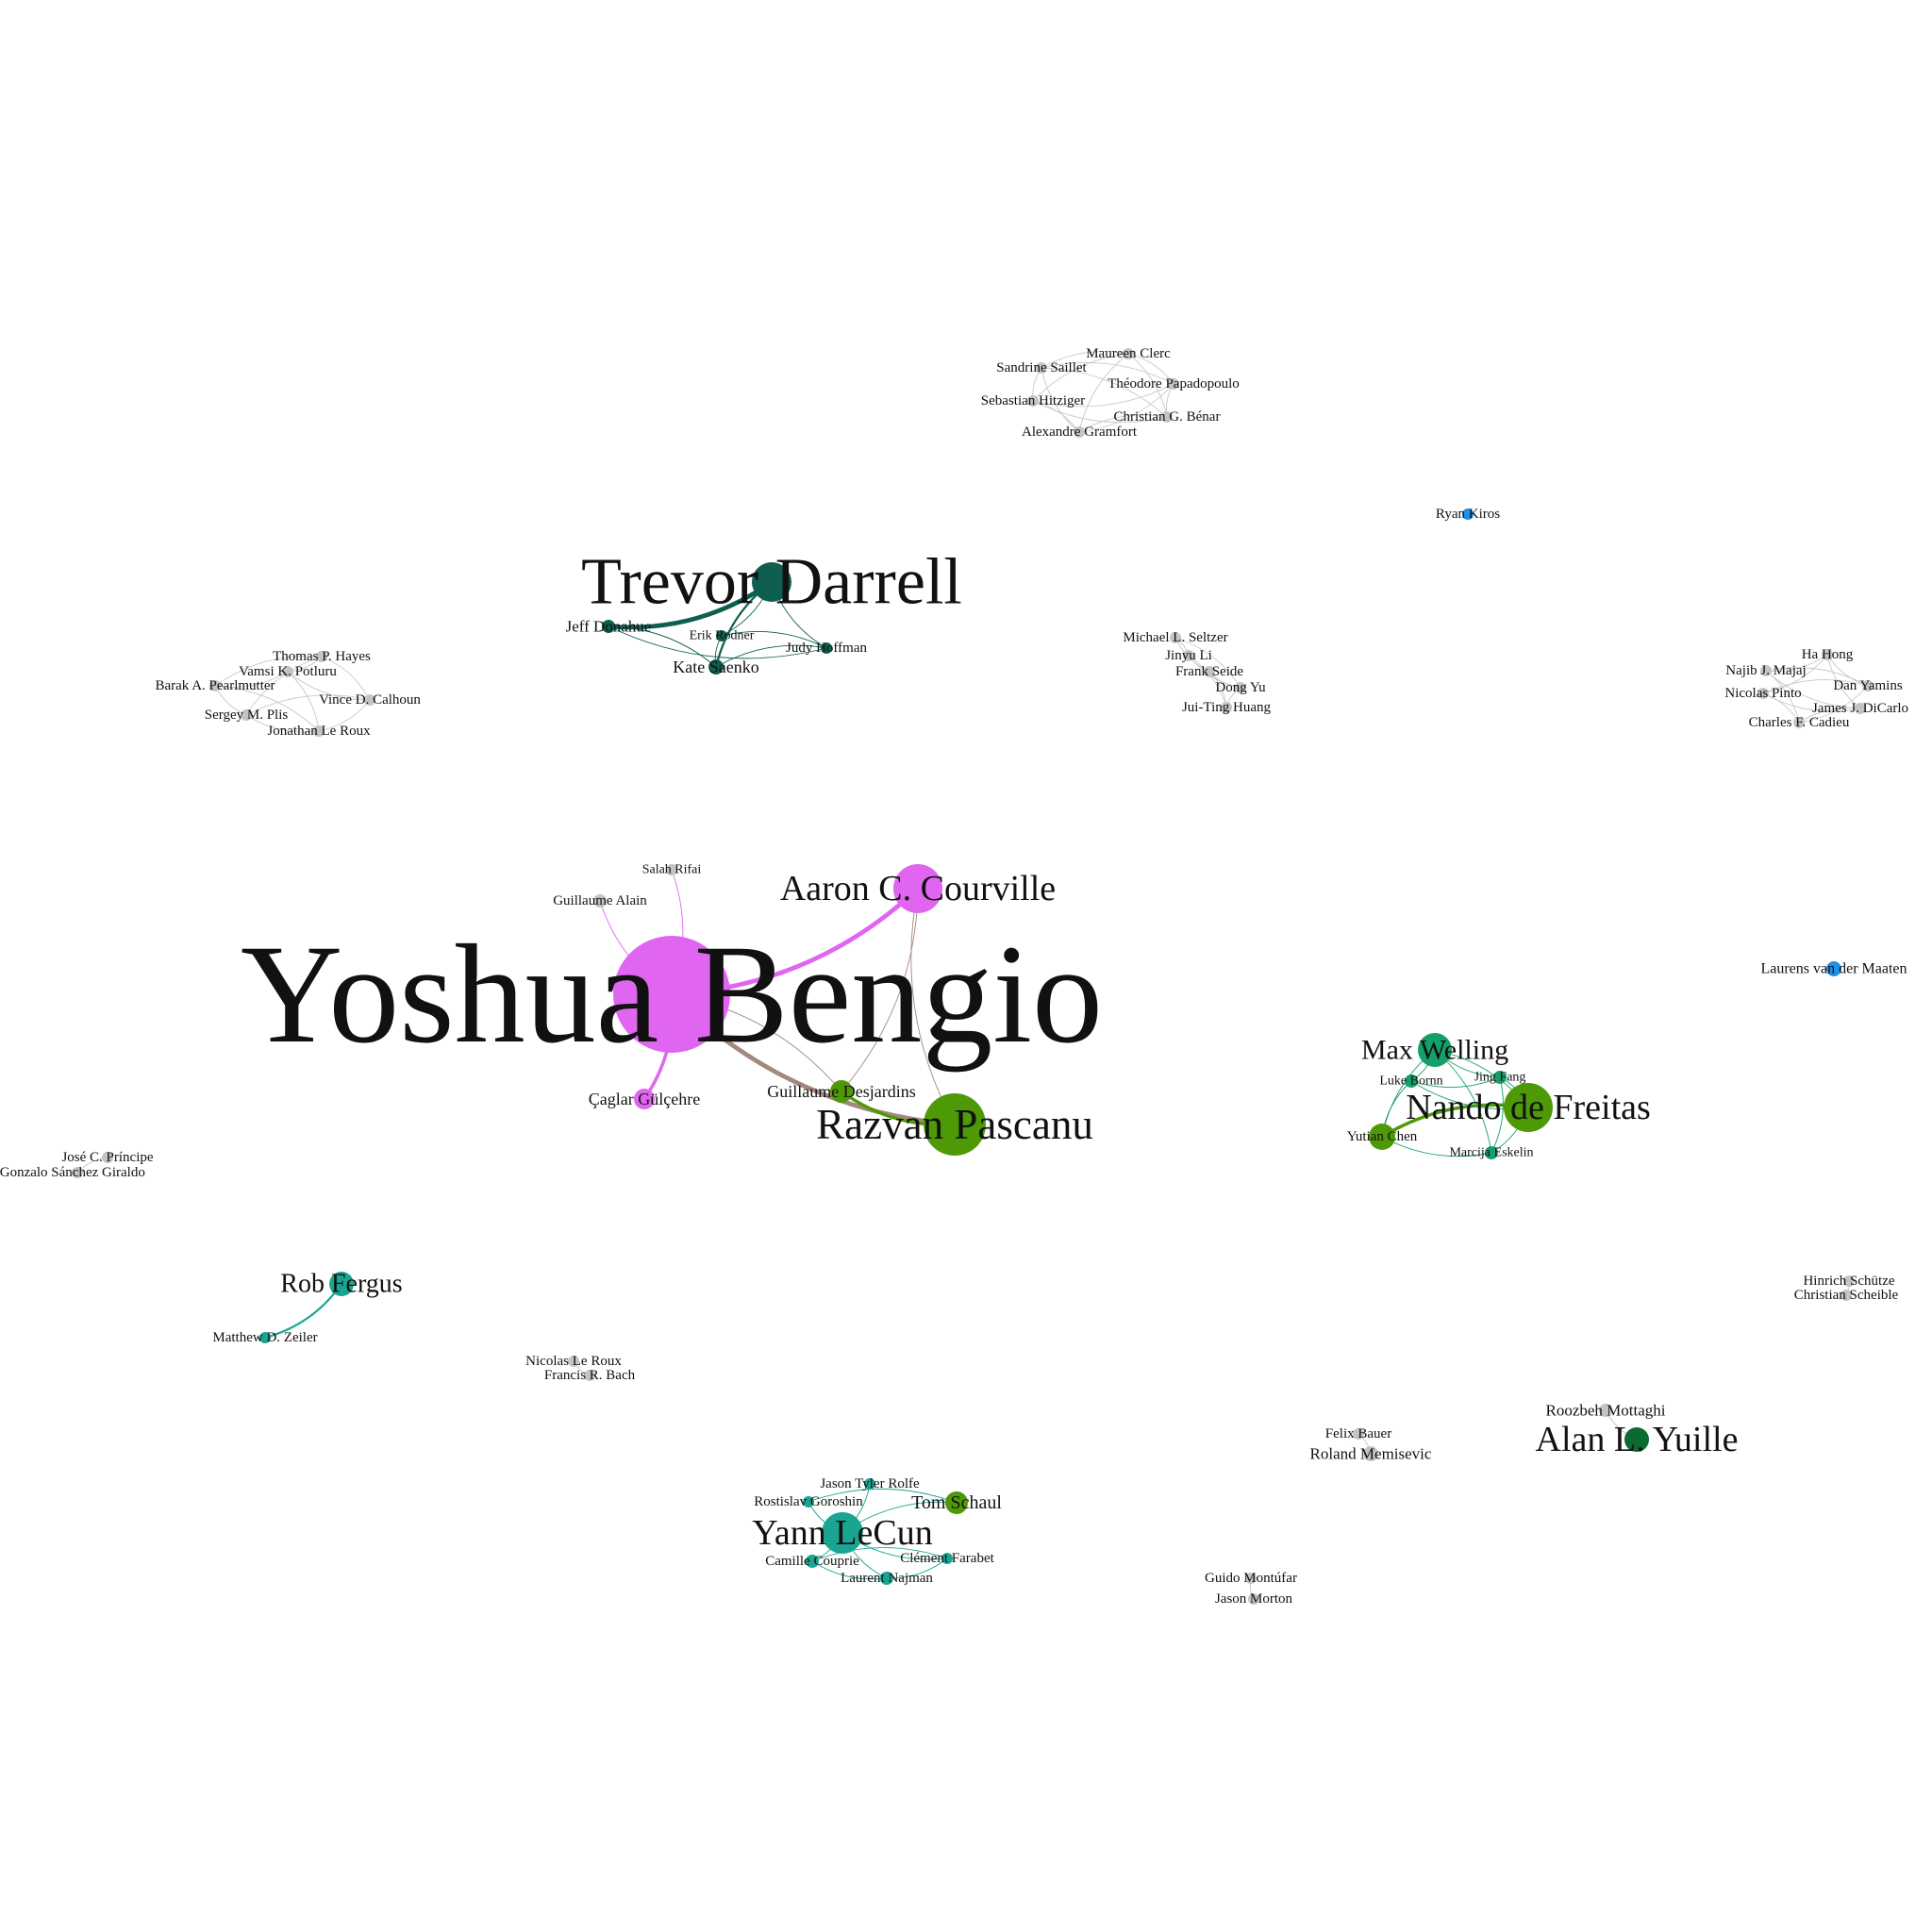  I want to click on node-label-seltzer: Michael L. Seltzer, so click(1175, 637).